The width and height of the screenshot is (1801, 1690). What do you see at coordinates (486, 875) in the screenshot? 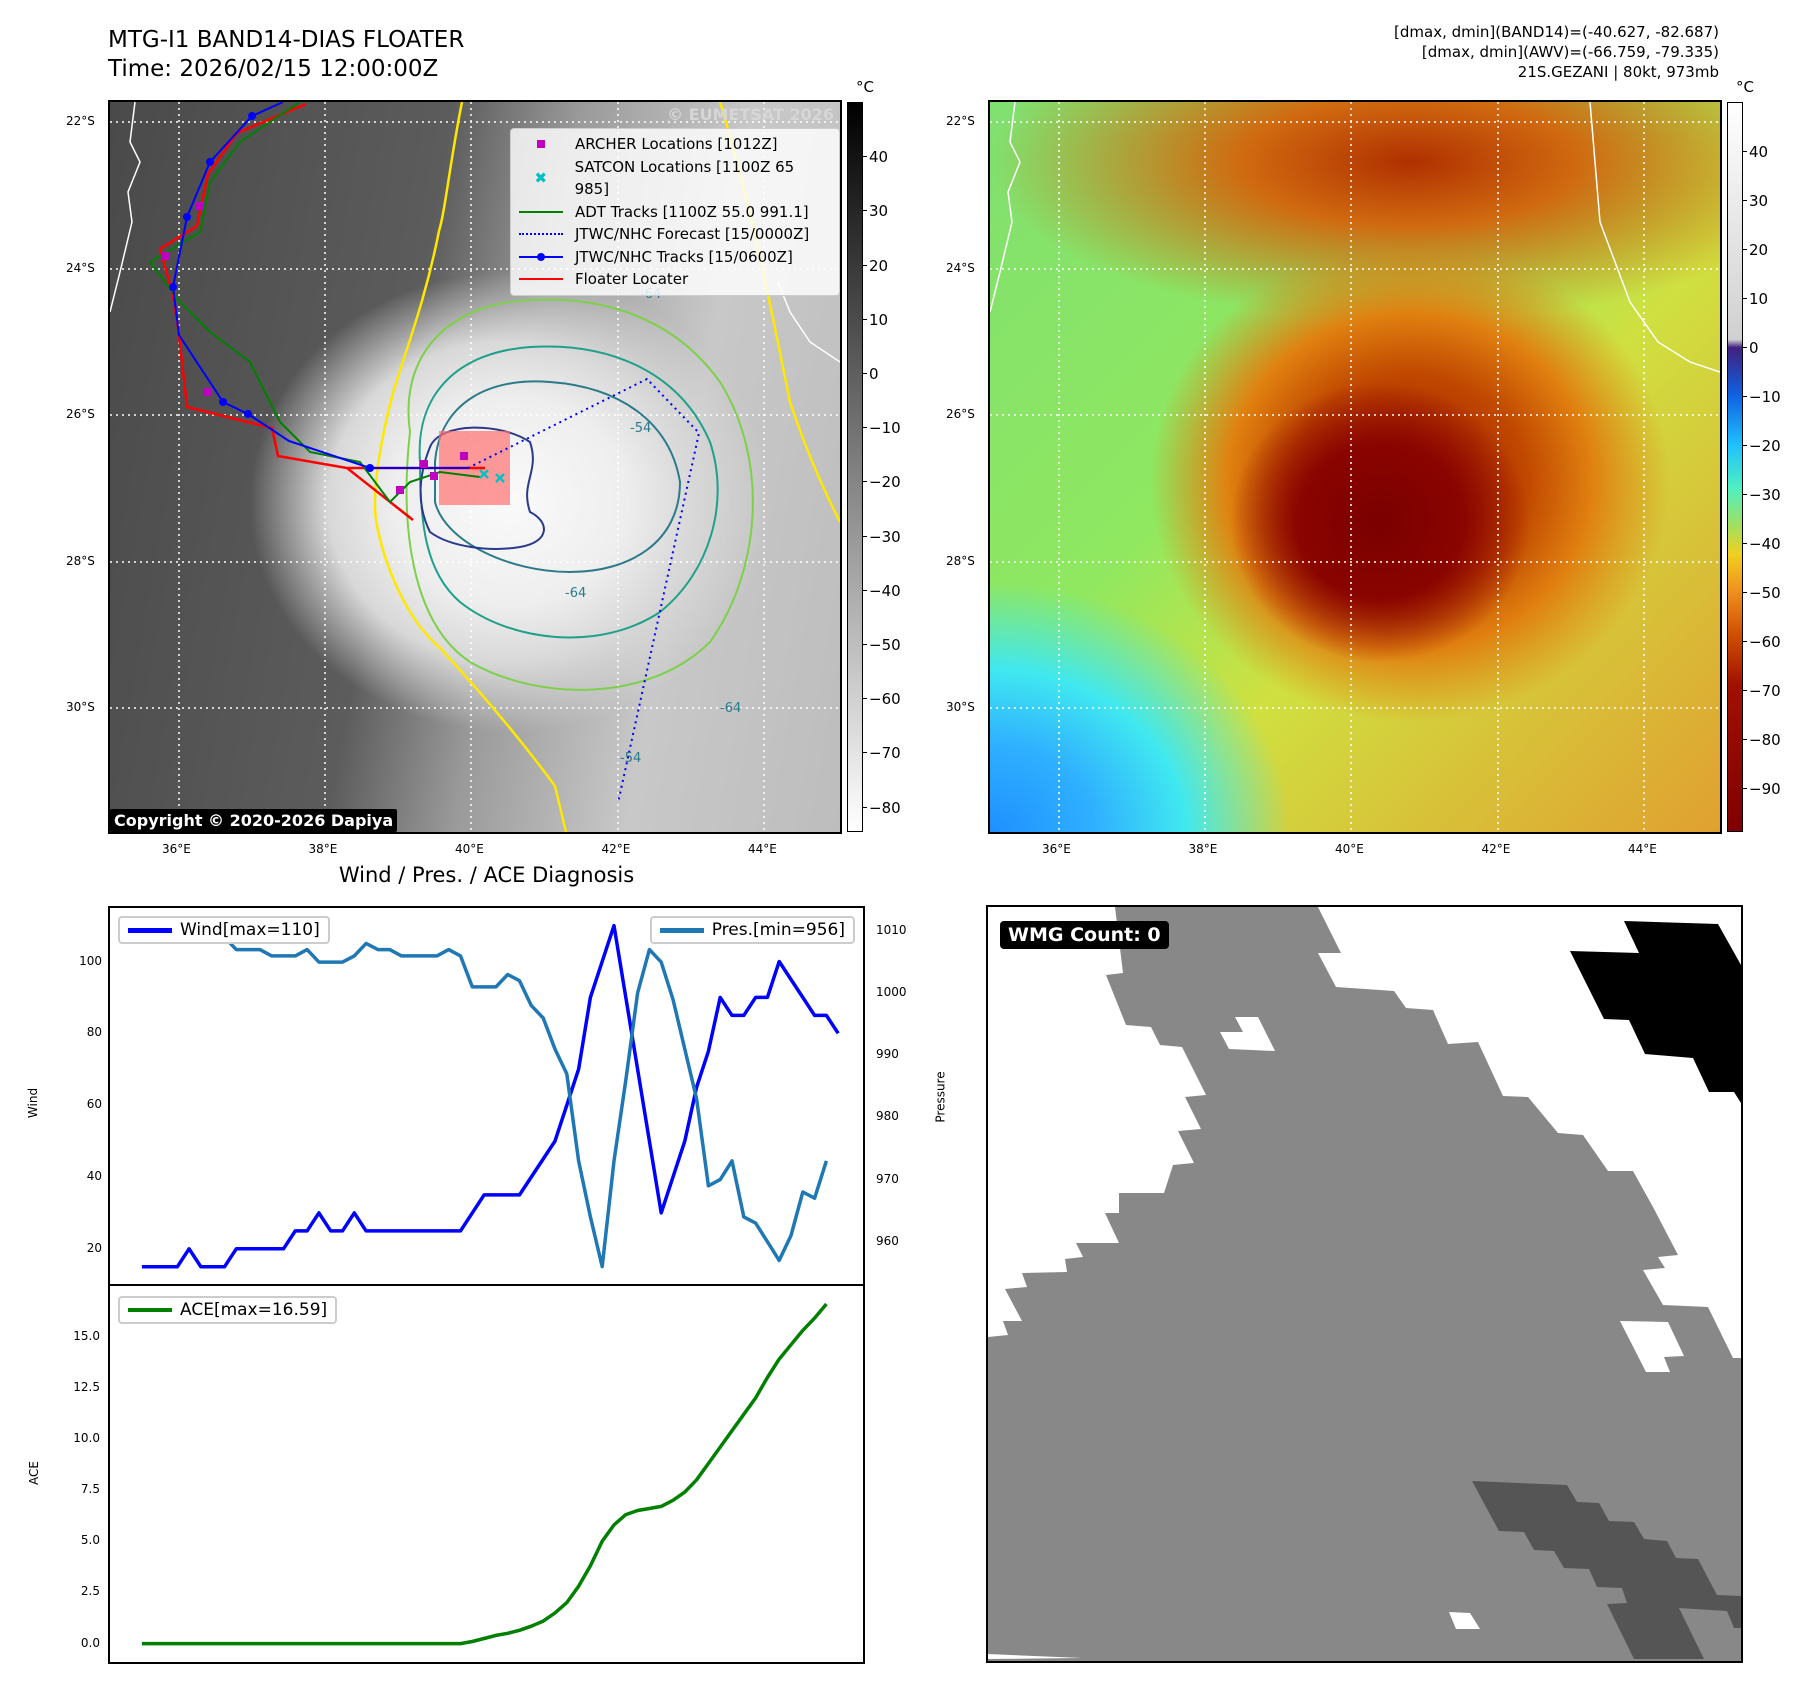
I see `diagnosis-title: Wind / Pres. / ACE Diagnosis` at bounding box center [486, 875].